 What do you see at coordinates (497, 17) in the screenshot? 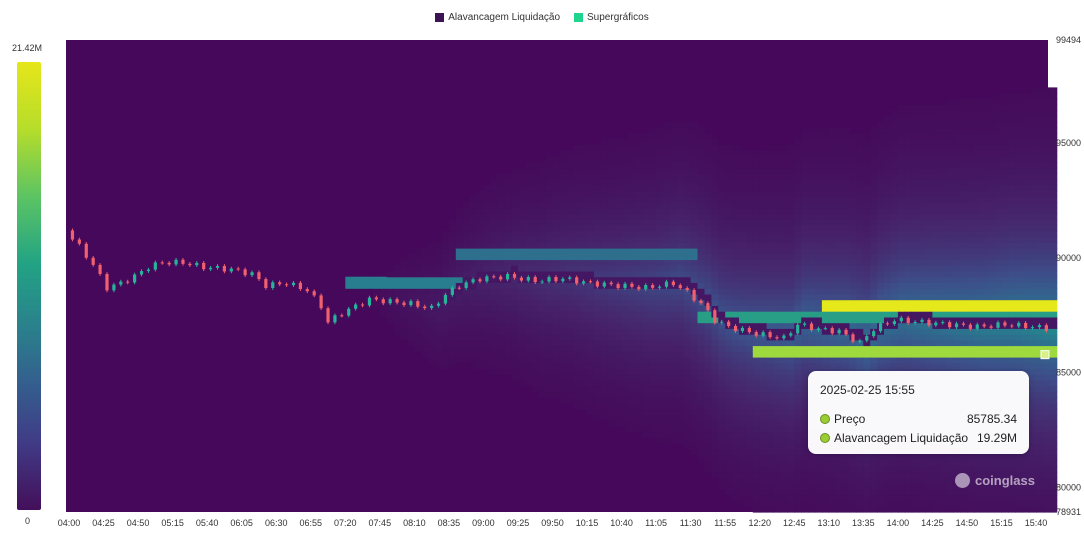
I see `legend-item: Alavancagem Liquidação` at bounding box center [497, 17].